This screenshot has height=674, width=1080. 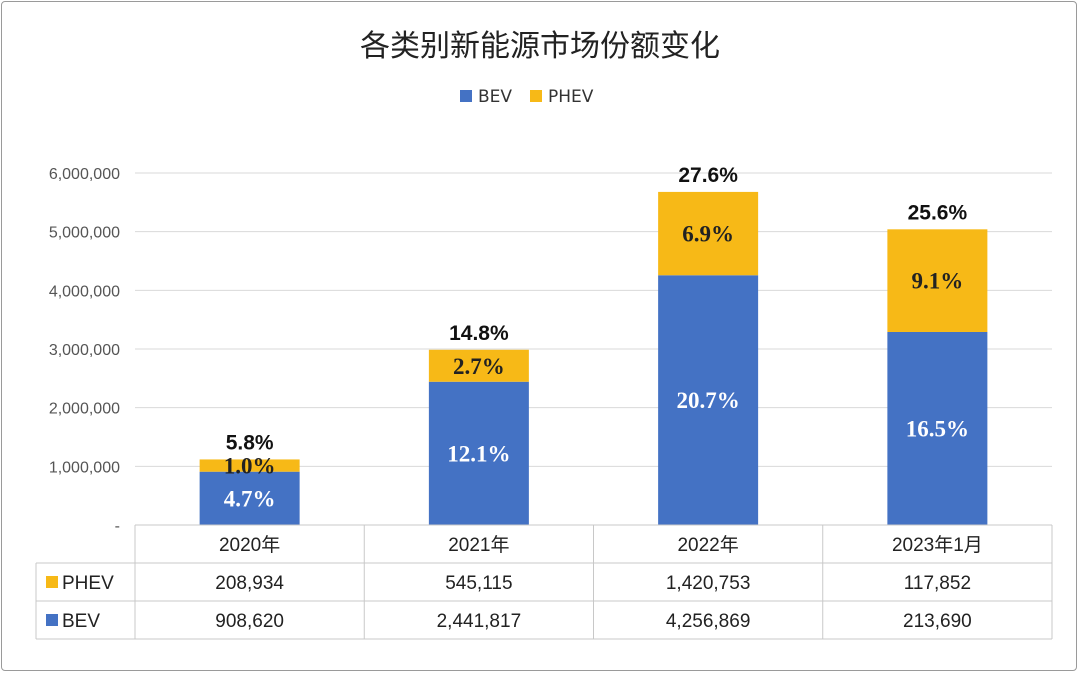 I want to click on total-share-label: 5.8%, so click(x=250, y=442).